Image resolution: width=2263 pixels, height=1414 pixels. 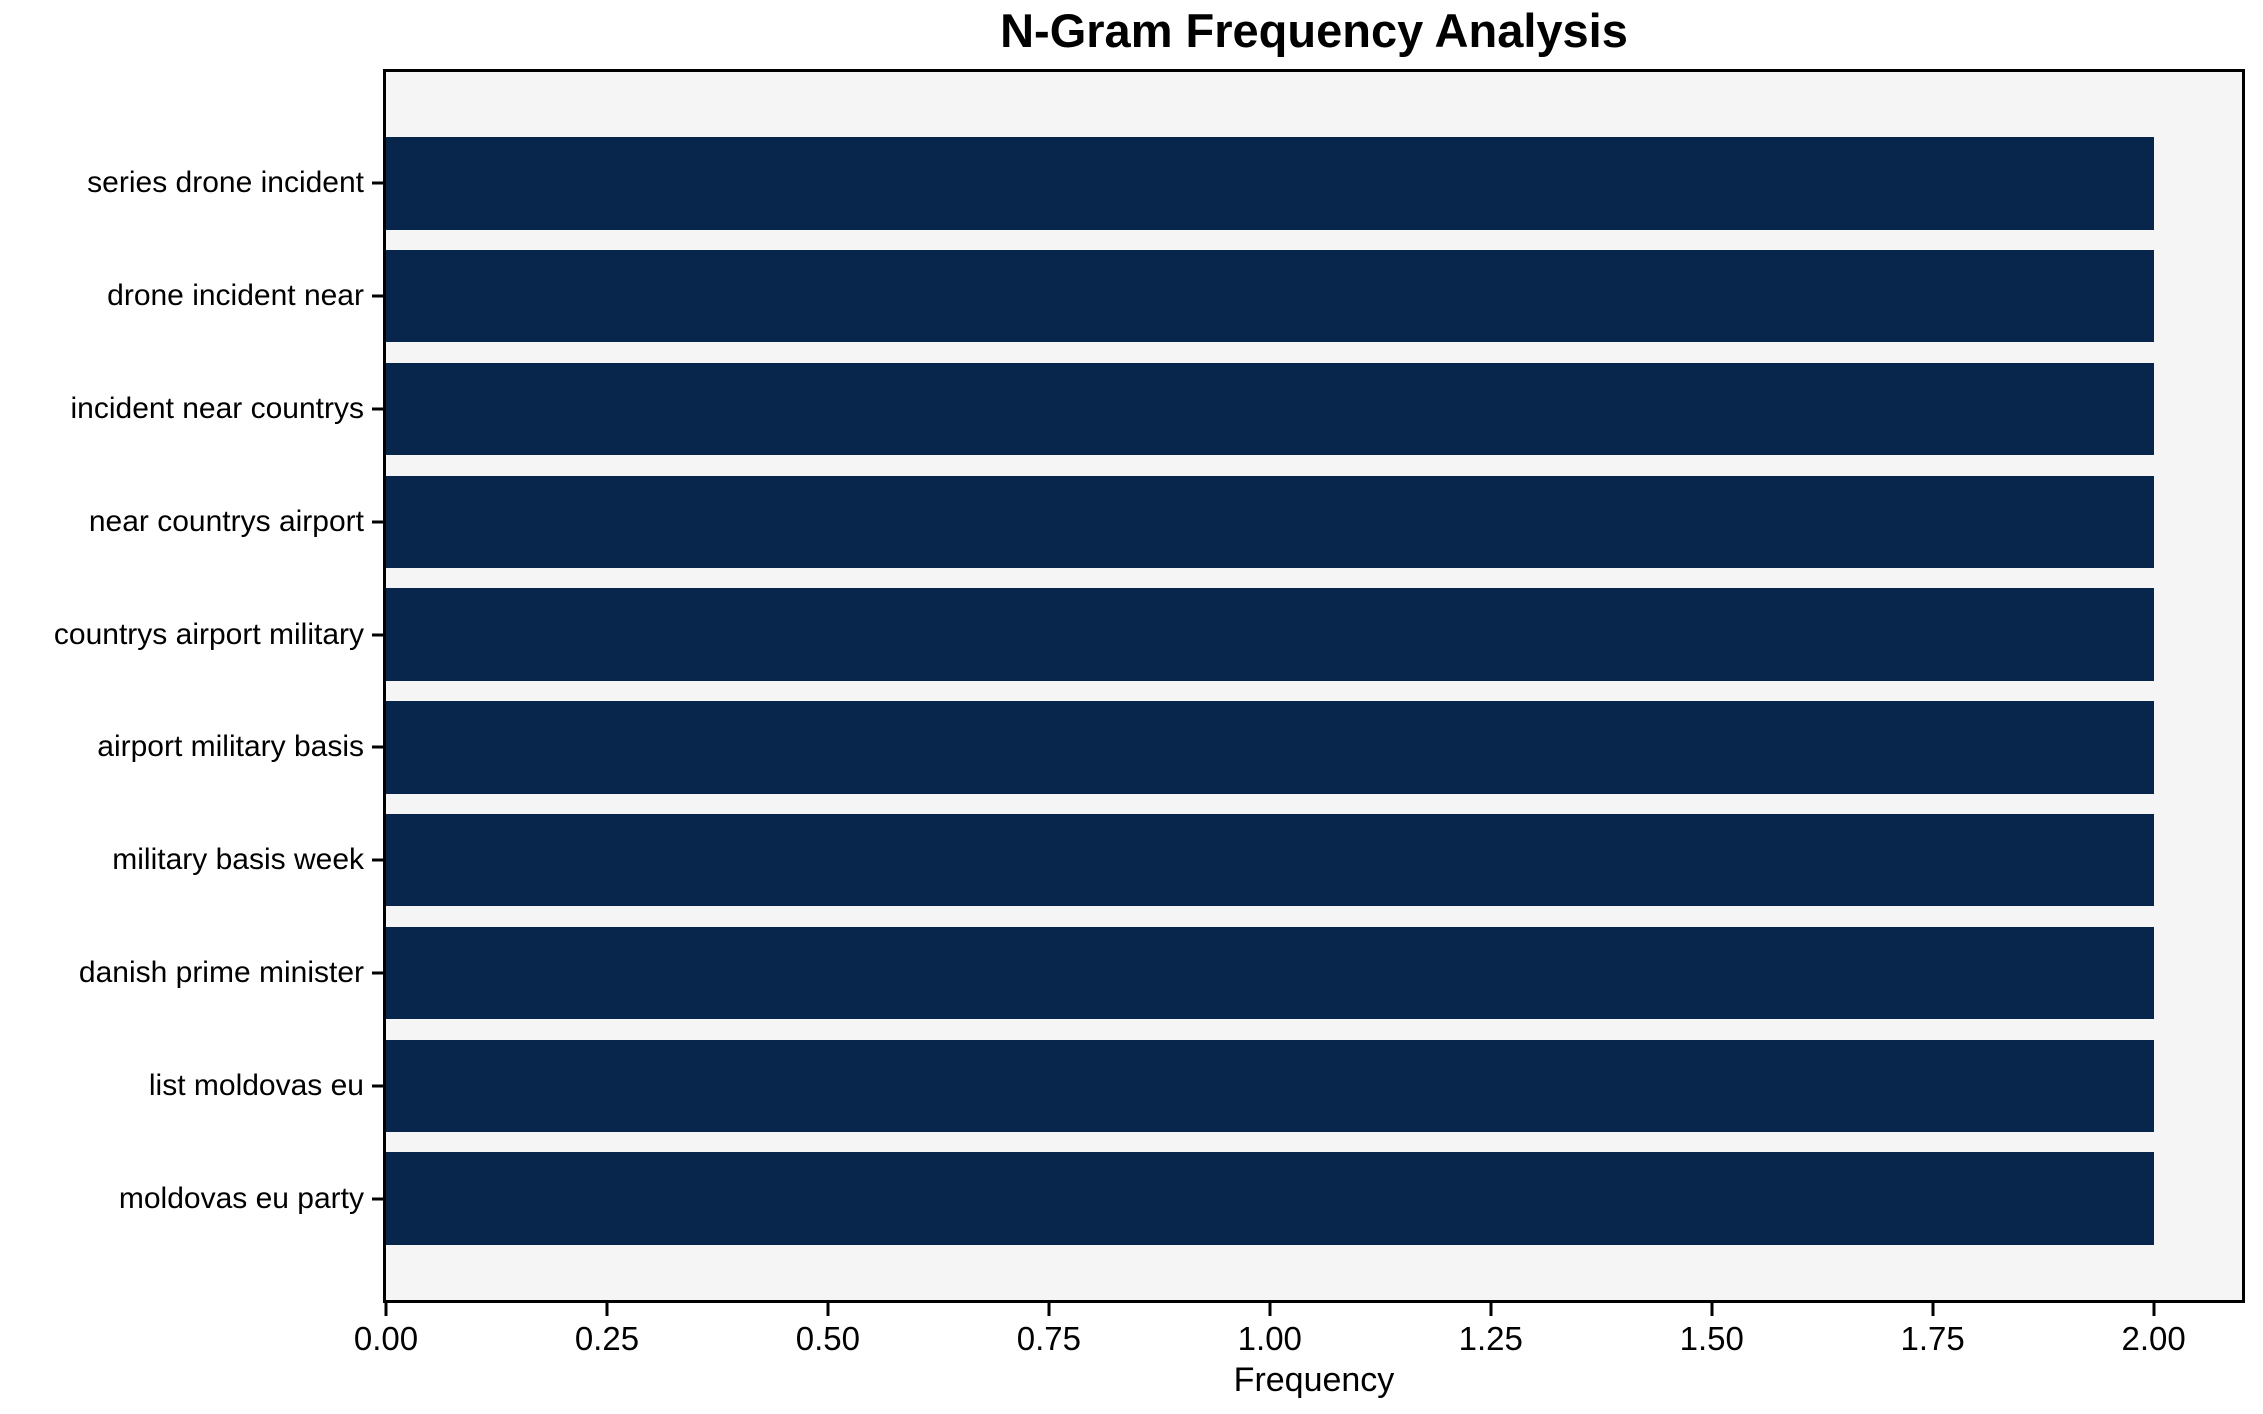 What do you see at coordinates (217, 408) in the screenshot?
I see `y-tick-label: incident near countrys` at bounding box center [217, 408].